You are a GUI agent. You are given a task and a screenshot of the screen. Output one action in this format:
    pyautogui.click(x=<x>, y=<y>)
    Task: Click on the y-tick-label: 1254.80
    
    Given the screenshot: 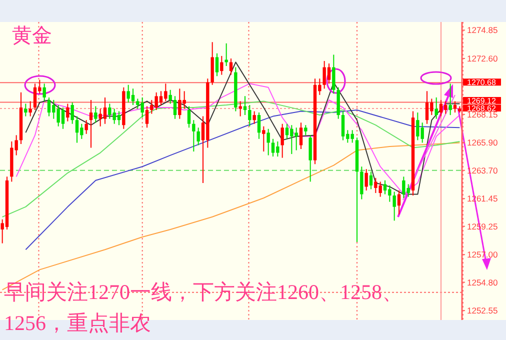 What is the action you would take?
    pyautogui.click(x=482, y=282)
    